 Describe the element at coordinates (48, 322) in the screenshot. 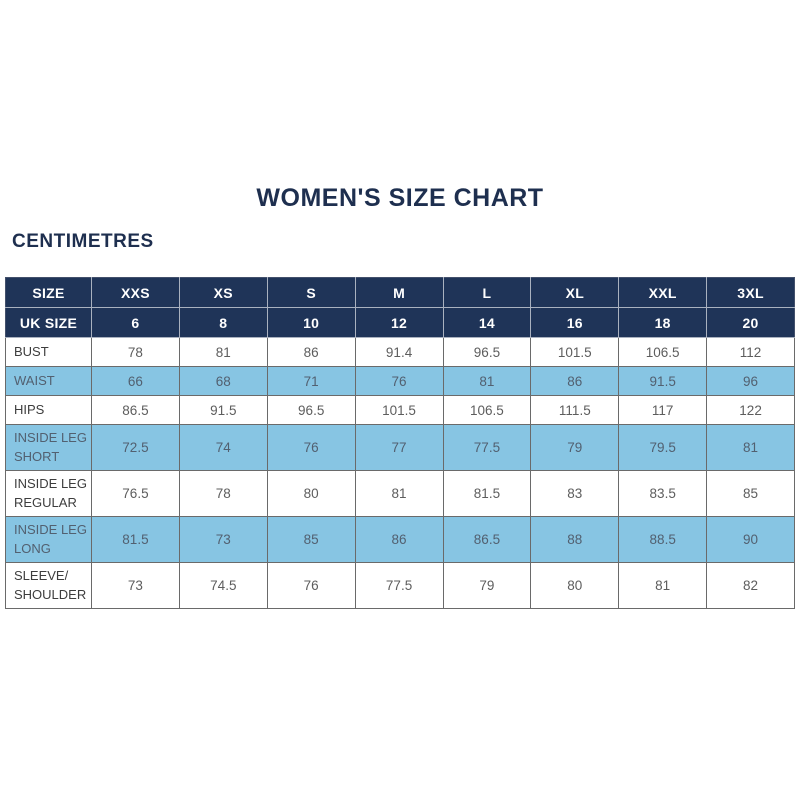

I see `uk-size-header-label: UK SIZE` at that location.